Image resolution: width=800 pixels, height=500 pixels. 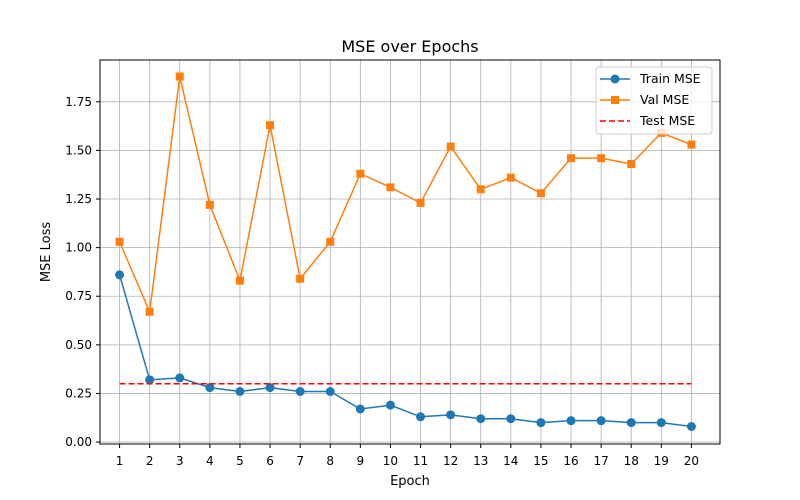 I want to click on y-tick-label: 0.75, so click(x=78, y=296).